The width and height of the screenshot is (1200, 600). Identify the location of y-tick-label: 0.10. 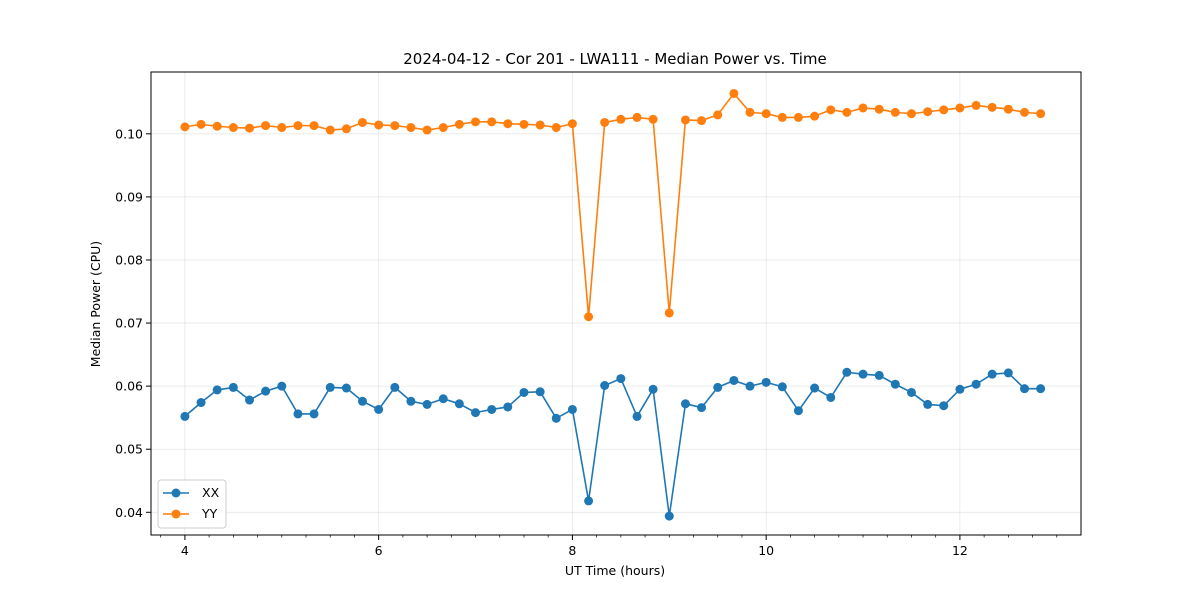
(129, 133).